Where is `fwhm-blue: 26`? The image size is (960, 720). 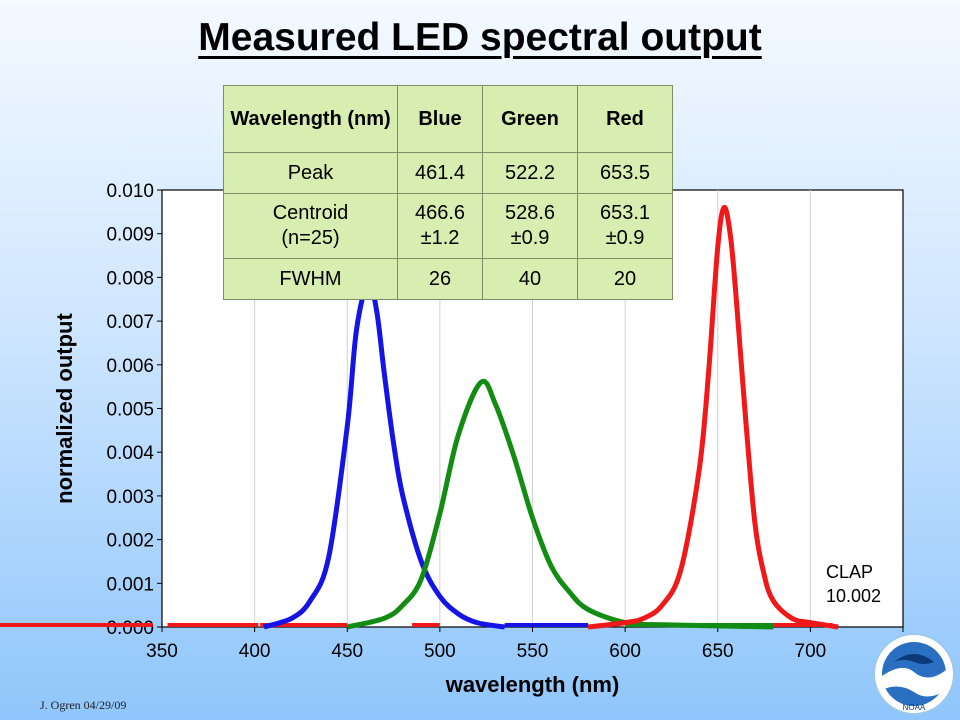 fwhm-blue: 26 is located at coordinates (440, 279).